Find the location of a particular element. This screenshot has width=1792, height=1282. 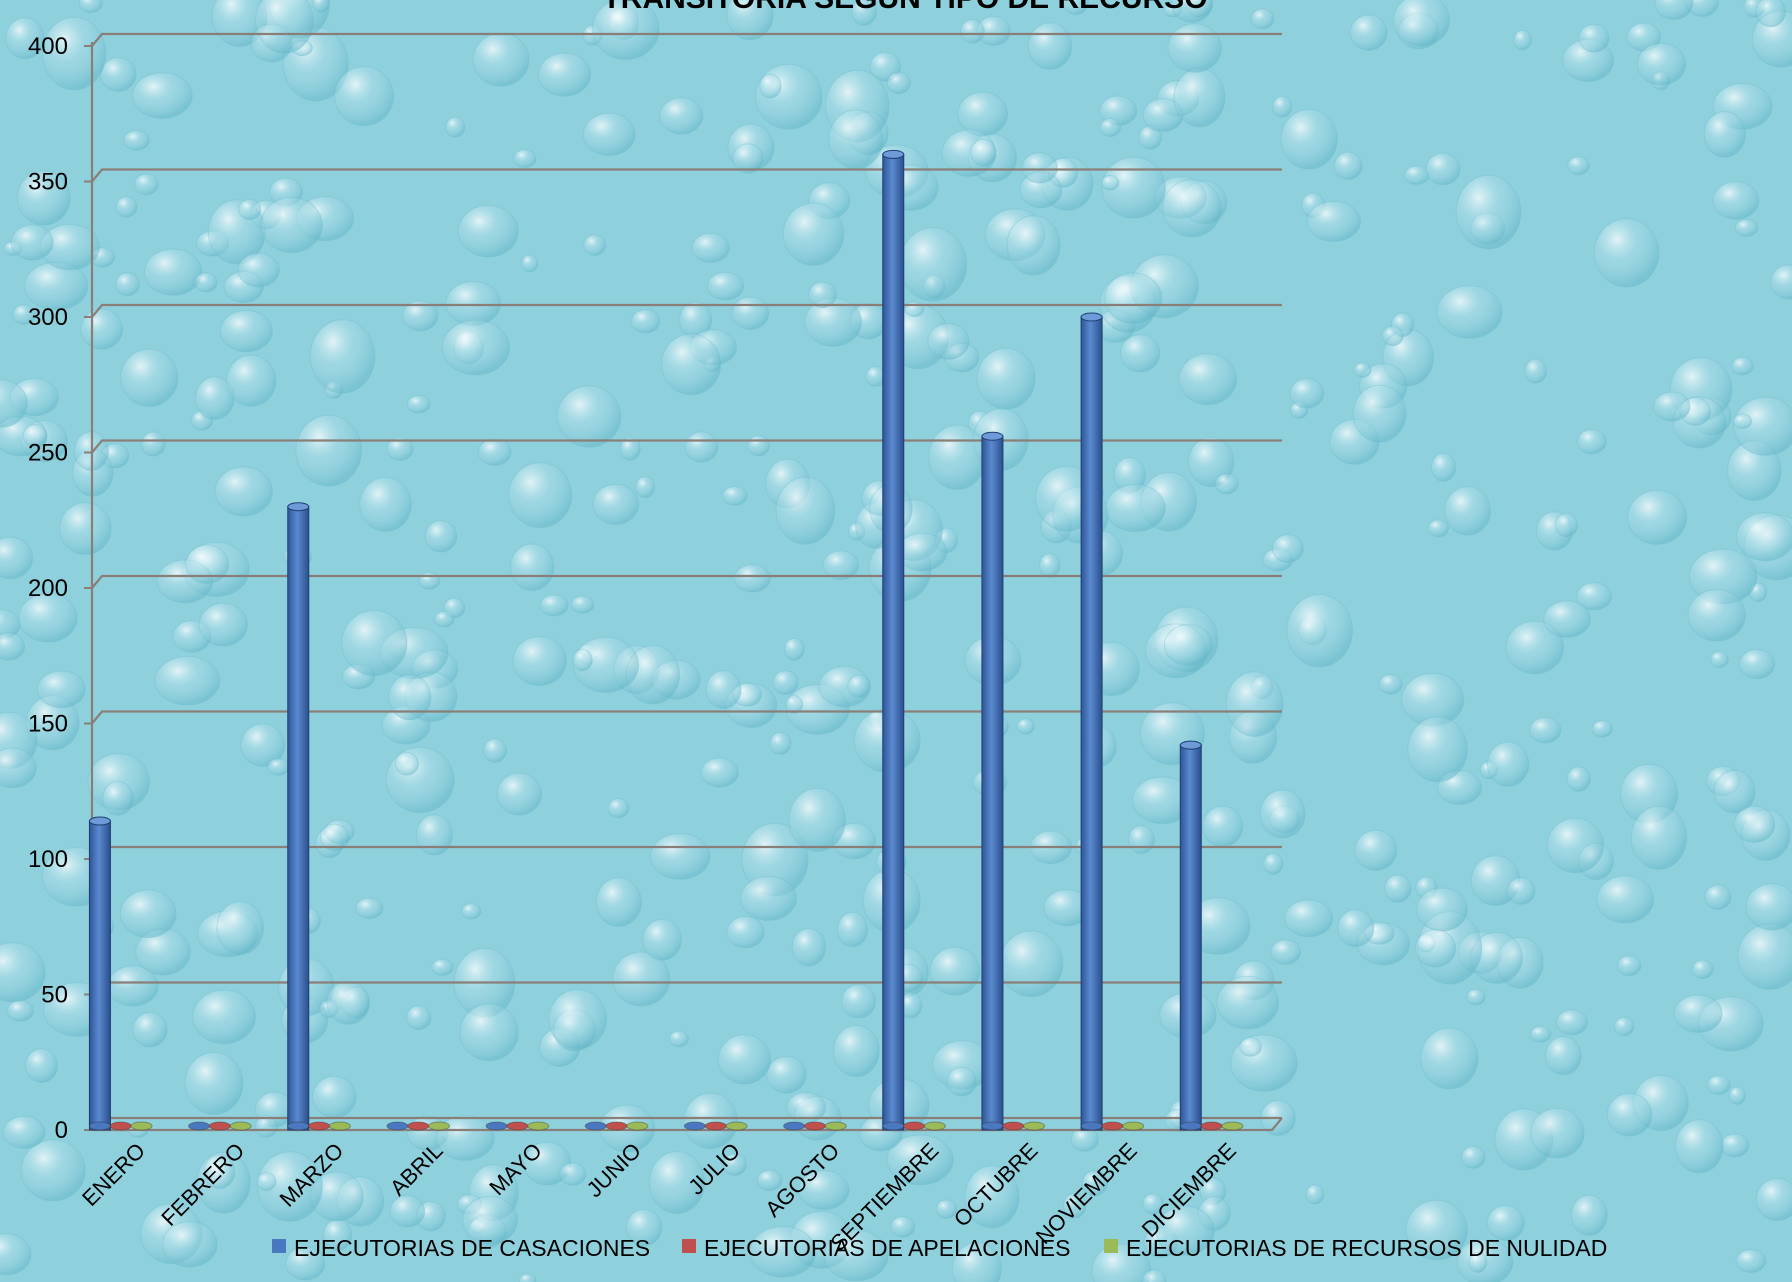

legend-item: EJECUTORIAS DE APELACIONES is located at coordinates (876, 1248).